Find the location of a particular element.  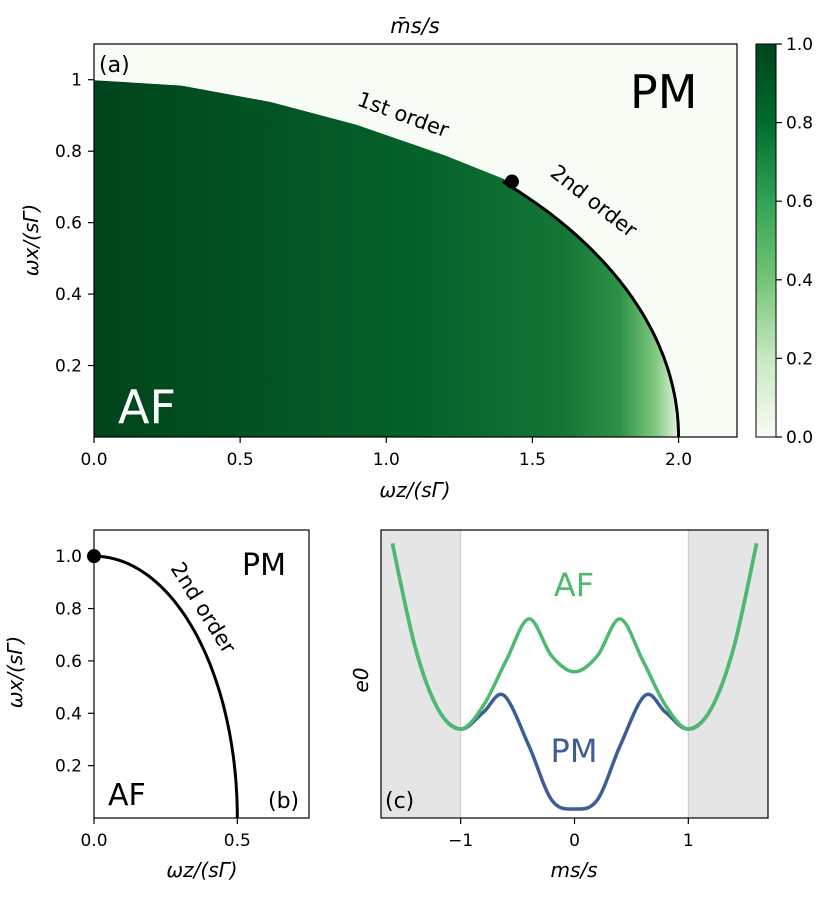

panel-a-xtick-label: 1.0 is located at coordinates (386, 460).